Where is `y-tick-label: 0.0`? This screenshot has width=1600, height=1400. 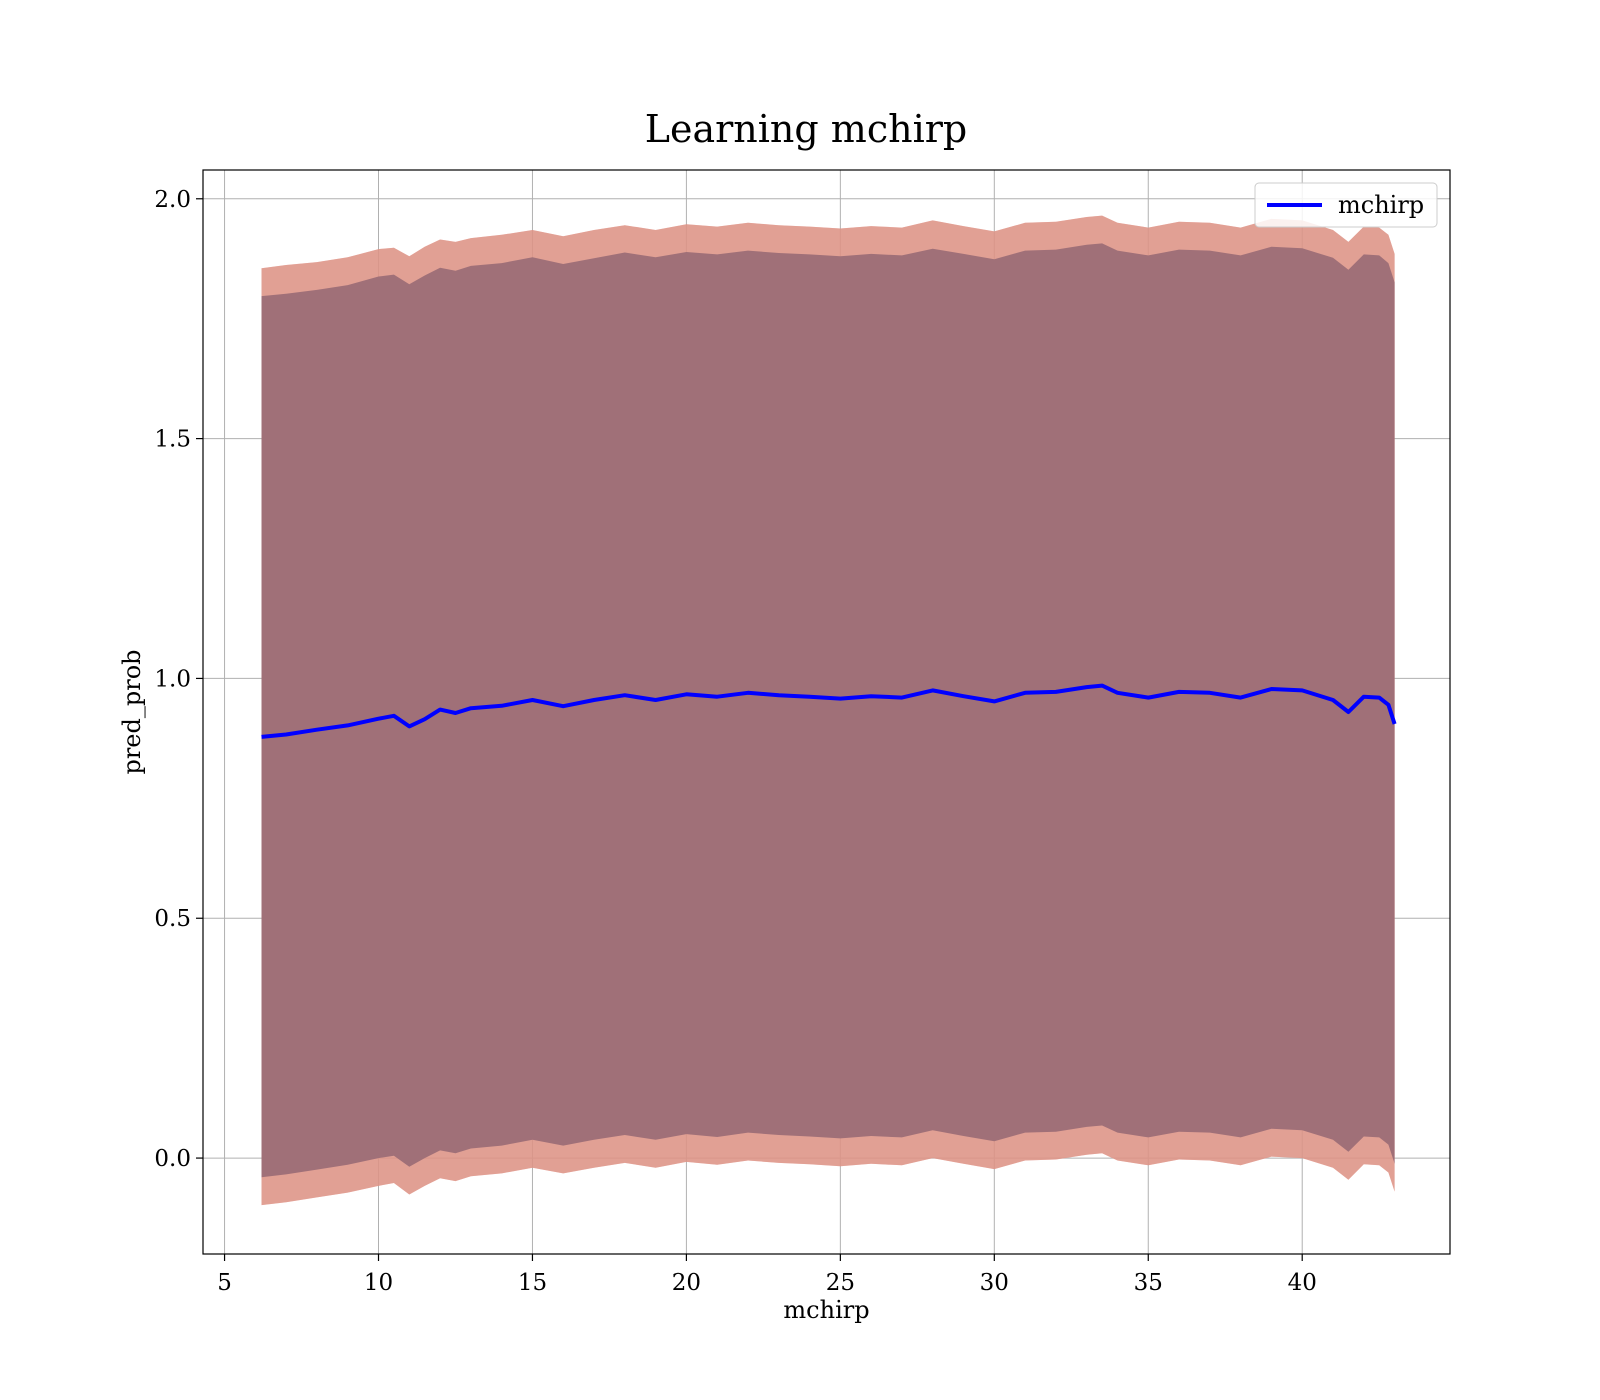 y-tick-label: 0.0 is located at coordinates (172, 1159).